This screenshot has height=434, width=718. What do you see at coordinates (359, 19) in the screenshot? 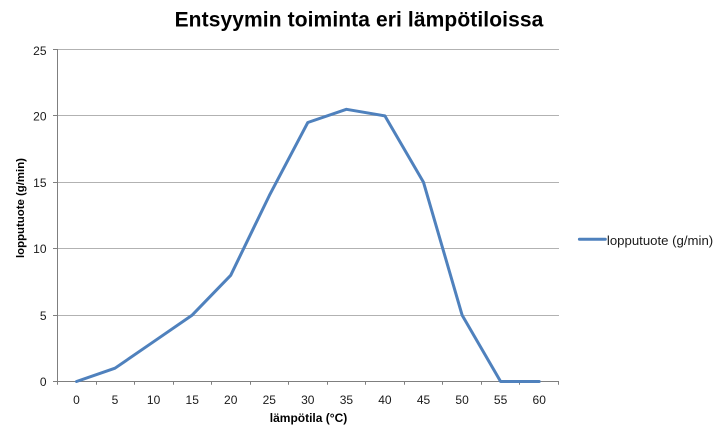
I see `svg-text:Entsyymin toiminta eri lämpöti: Entsyymin toiminta eri lämpötiloissa` at bounding box center [359, 19].